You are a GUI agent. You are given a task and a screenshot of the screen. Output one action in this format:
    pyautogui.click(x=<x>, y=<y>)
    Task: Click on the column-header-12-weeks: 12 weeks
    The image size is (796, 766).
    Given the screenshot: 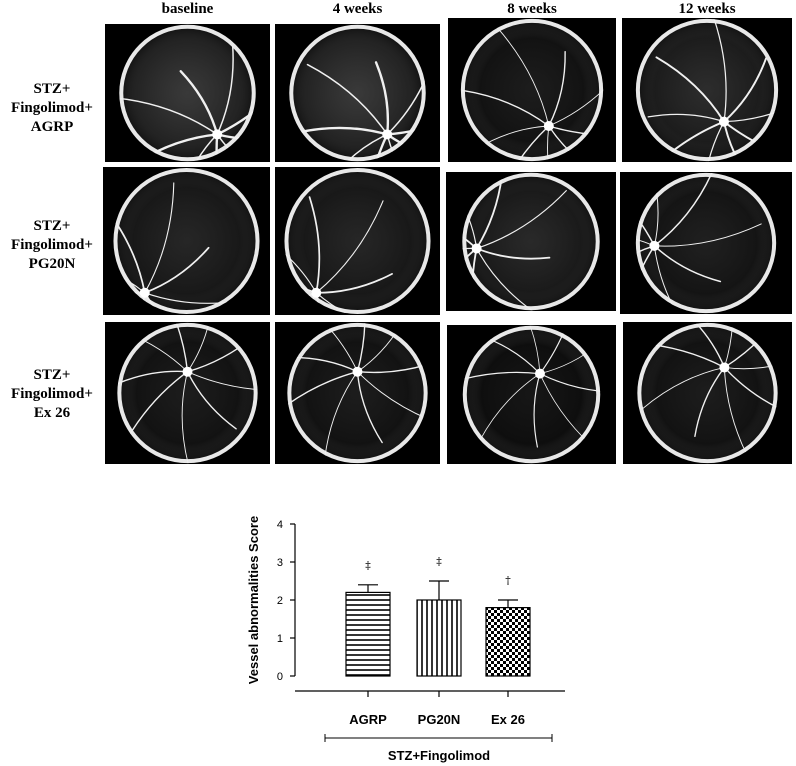 What is the action you would take?
    pyautogui.click(x=707, y=9)
    